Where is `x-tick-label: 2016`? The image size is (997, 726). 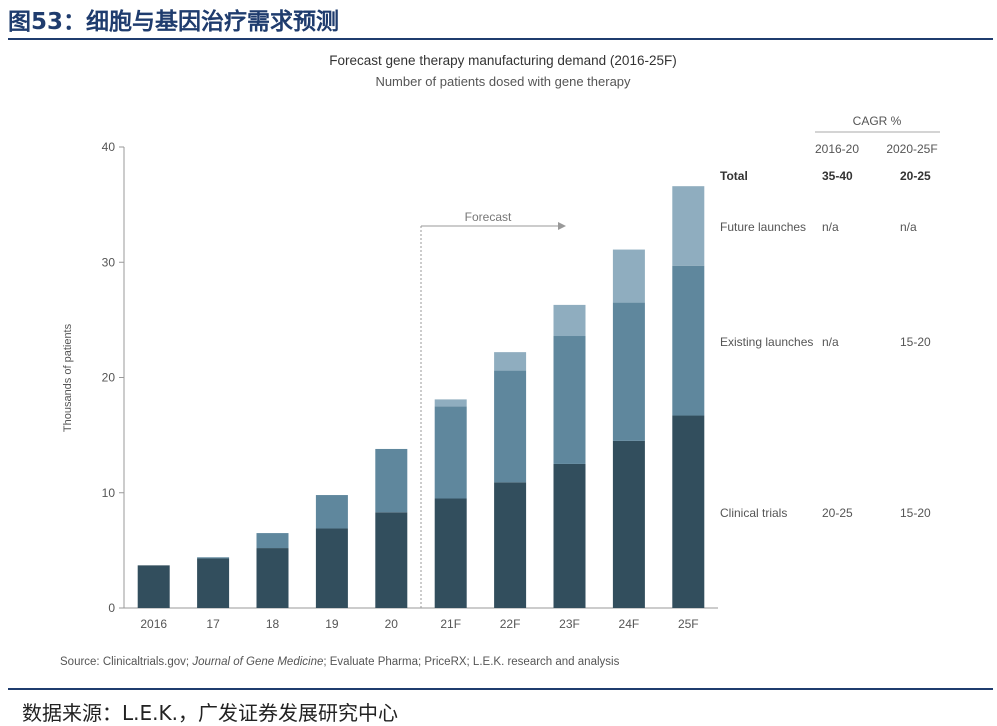 x-tick-label: 2016 is located at coordinates (153, 624).